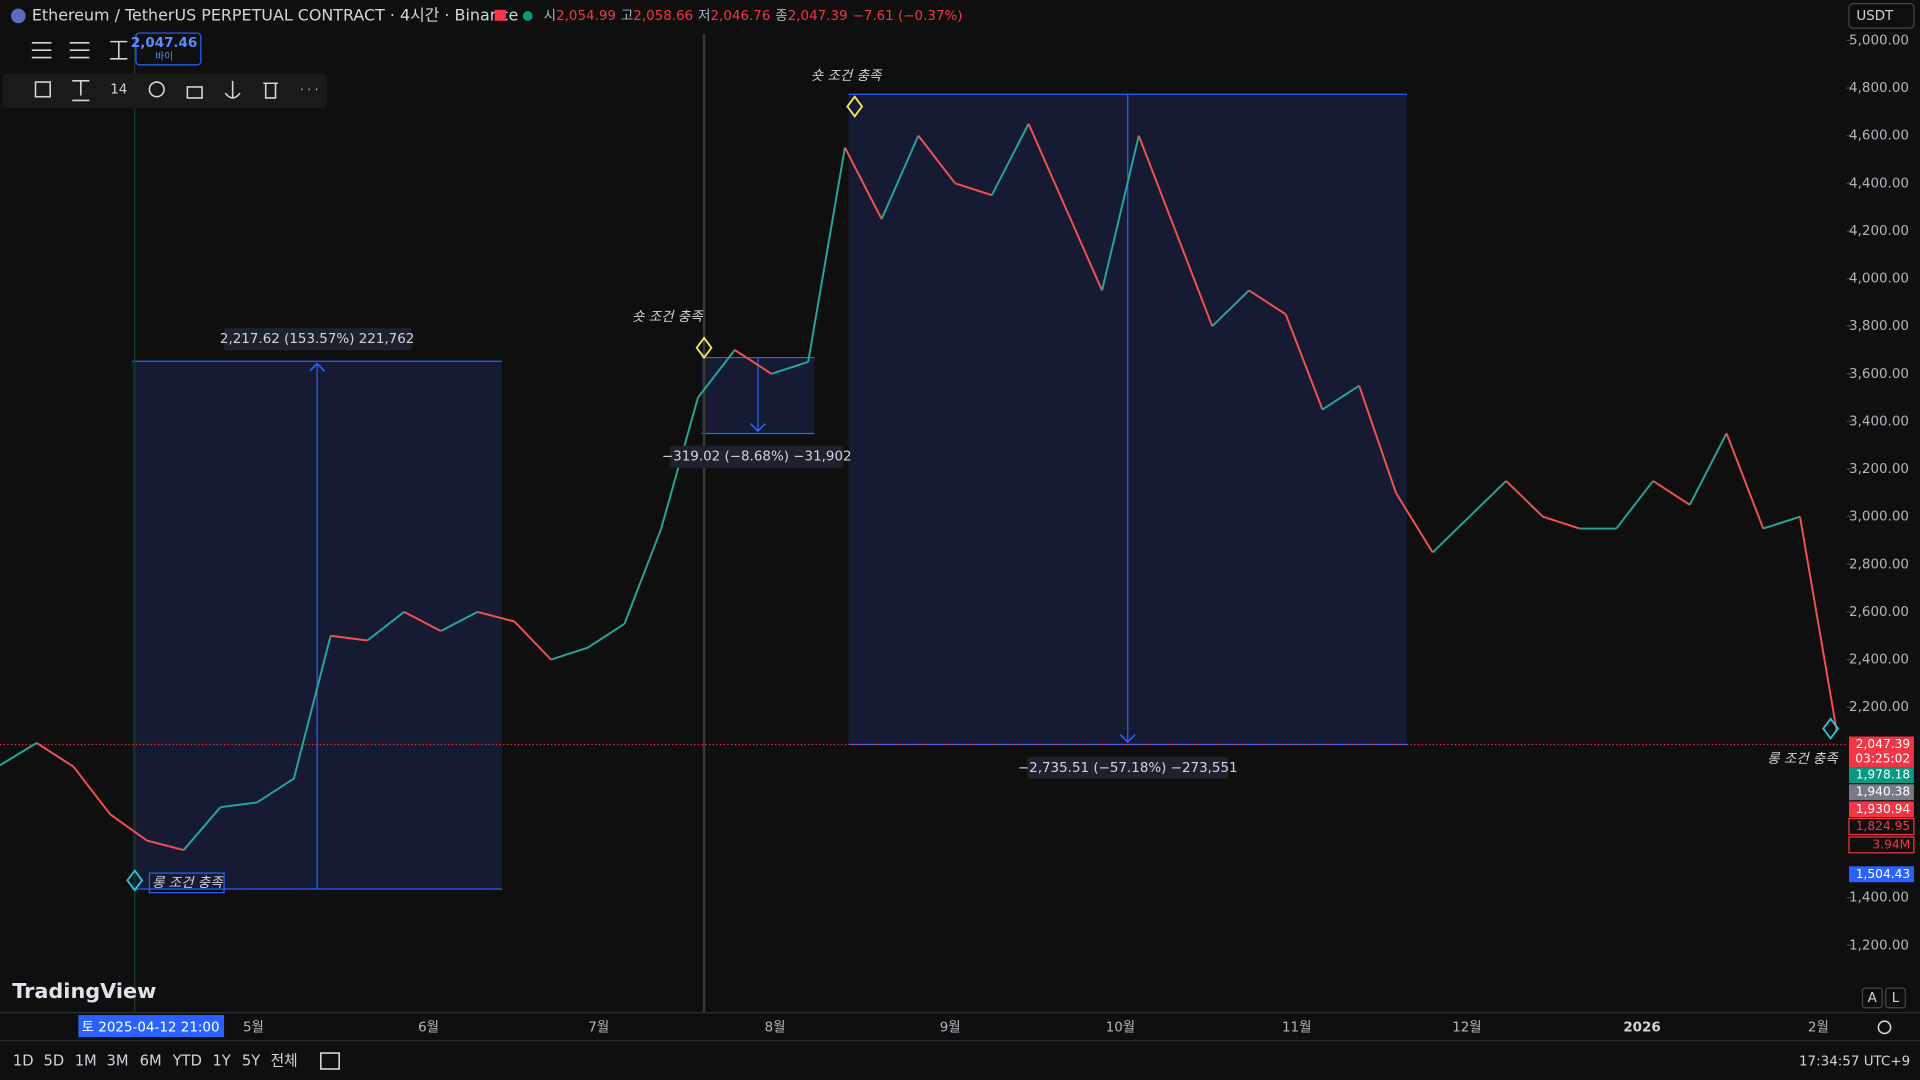  What do you see at coordinates (1879, 421) in the screenshot?
I see `price-tick-label: 3,400.00` at bounding box center [1879, 421].